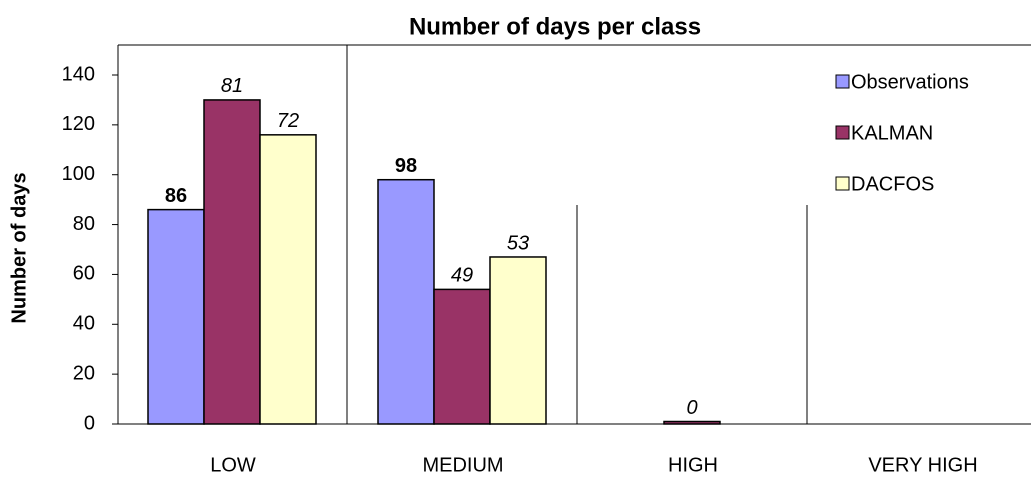 The width and height of the screenshot is (1031, 478). Describe the element at coordinates (84, 324) in the screenshot. I see `y-tick-label: 40` at that location.